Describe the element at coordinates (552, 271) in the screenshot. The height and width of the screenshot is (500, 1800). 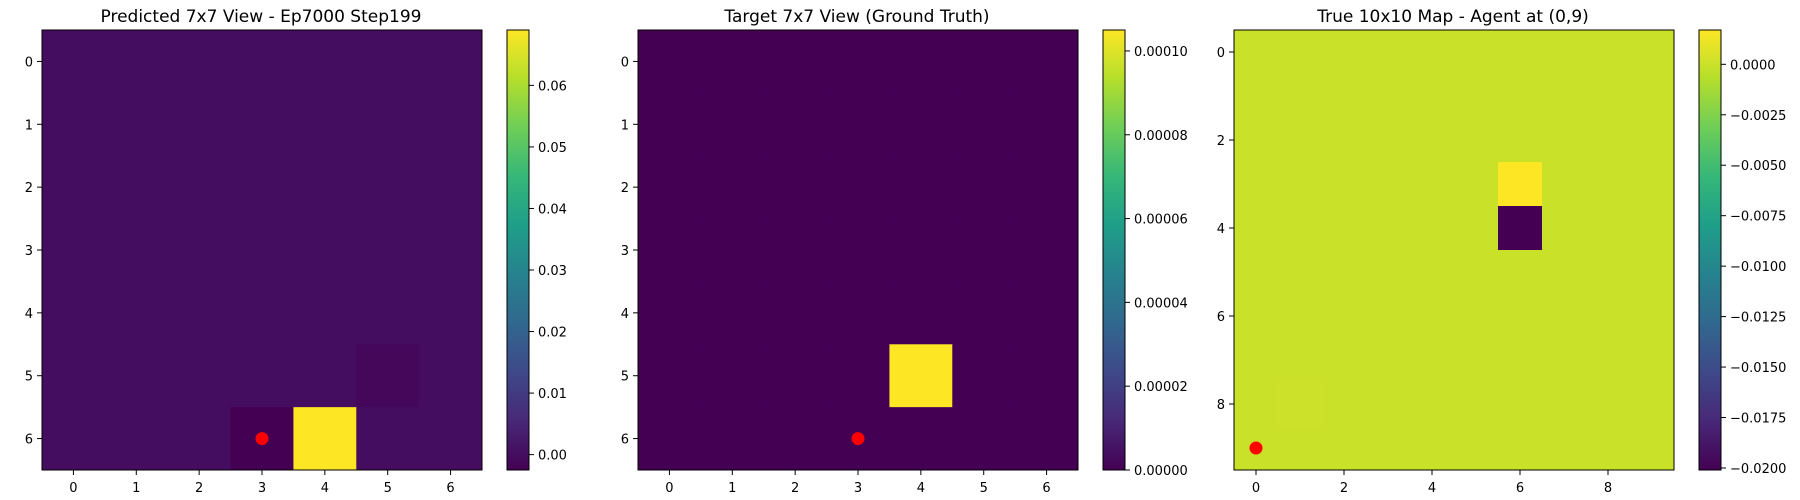
I see `colorbar-tick-label: 0.03` at that location.